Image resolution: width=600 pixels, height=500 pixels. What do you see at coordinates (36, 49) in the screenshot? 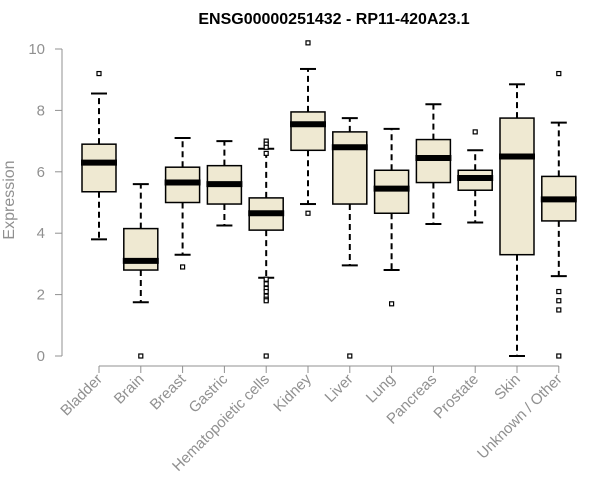
I see `y-tick-label: 10` at bounding box center [36, 49].